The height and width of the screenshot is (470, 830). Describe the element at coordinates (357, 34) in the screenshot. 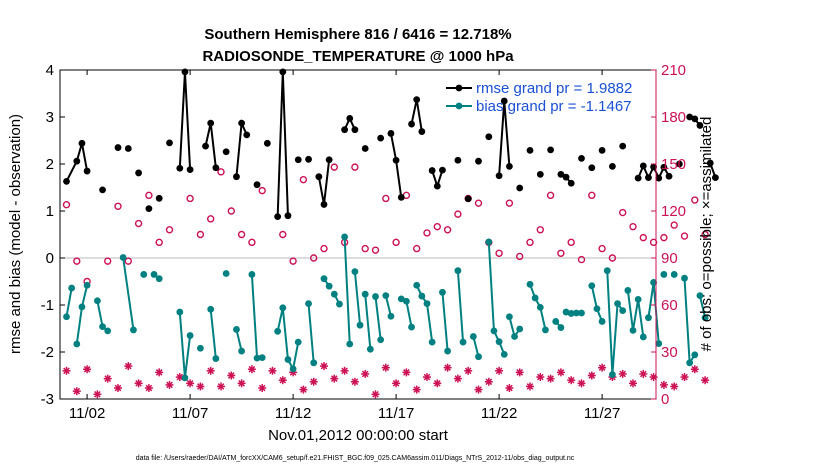

I see `chart-title-line-1: Southern Hemisphere 816 / 6416 = 12.718%` at that location.